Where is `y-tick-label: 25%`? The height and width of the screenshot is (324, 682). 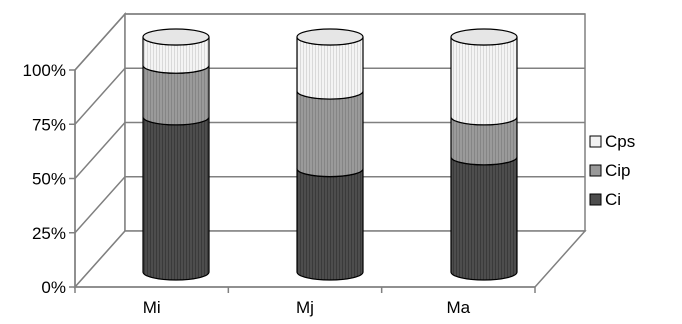 y-tick-label: 25% is located at coordinates (49, 233).